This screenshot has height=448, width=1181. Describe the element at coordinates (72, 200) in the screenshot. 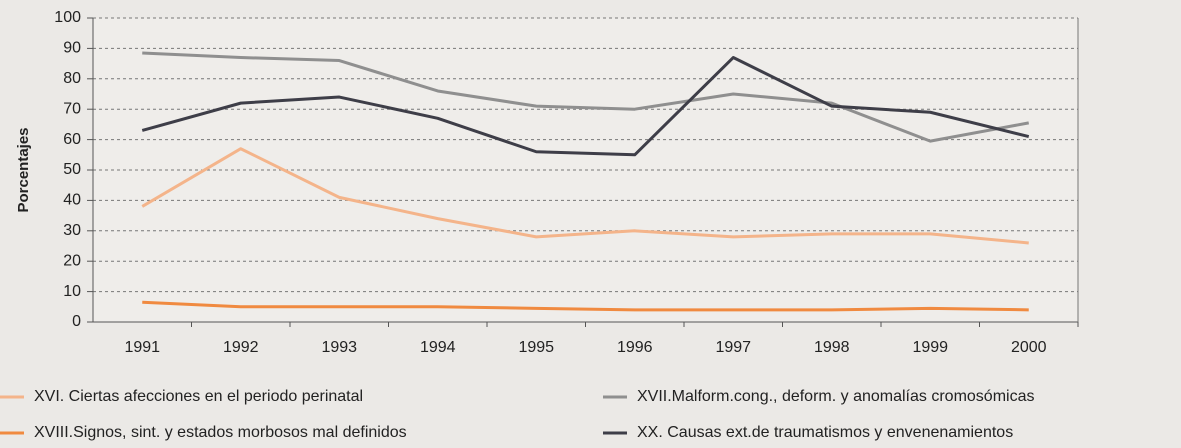

I see `y-tick-label: 40` at that location.